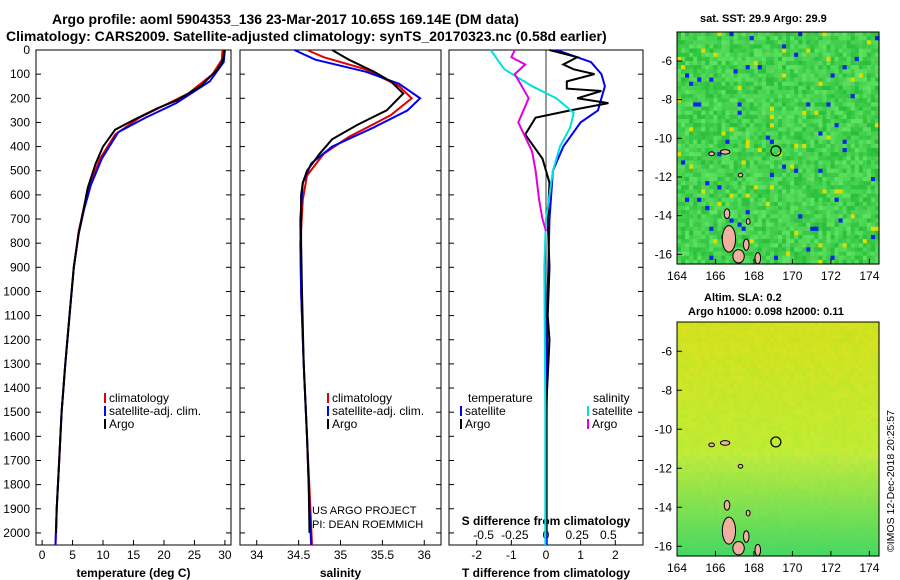 This screenshot has width=900, height=580. Describe the element at coordinates (345, 424) in the screenshot. I see `salinity-legend-2: Argo` at that location.